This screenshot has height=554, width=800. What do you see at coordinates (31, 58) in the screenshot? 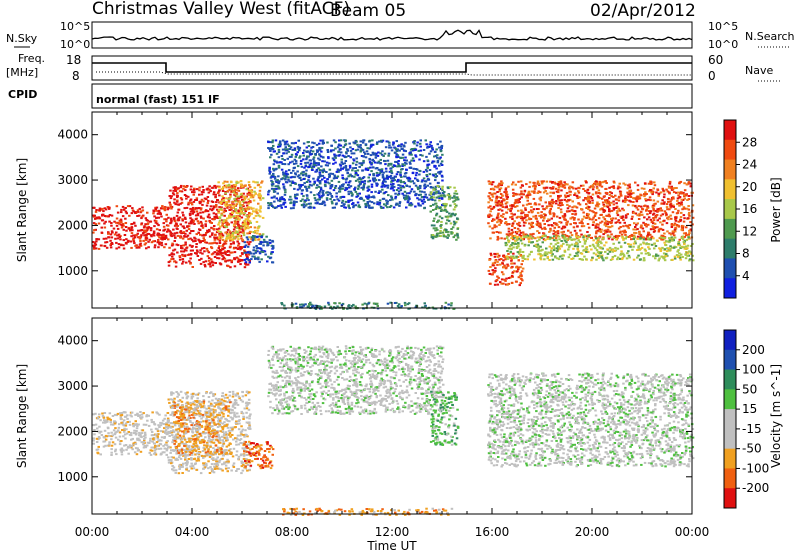
I see `freq-label-1: Freq.` at bounding box center [31, 58].